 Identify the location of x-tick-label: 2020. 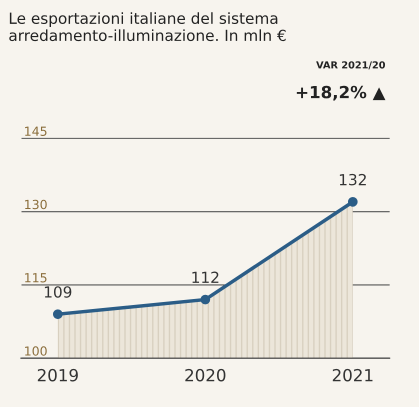
(205, 375).